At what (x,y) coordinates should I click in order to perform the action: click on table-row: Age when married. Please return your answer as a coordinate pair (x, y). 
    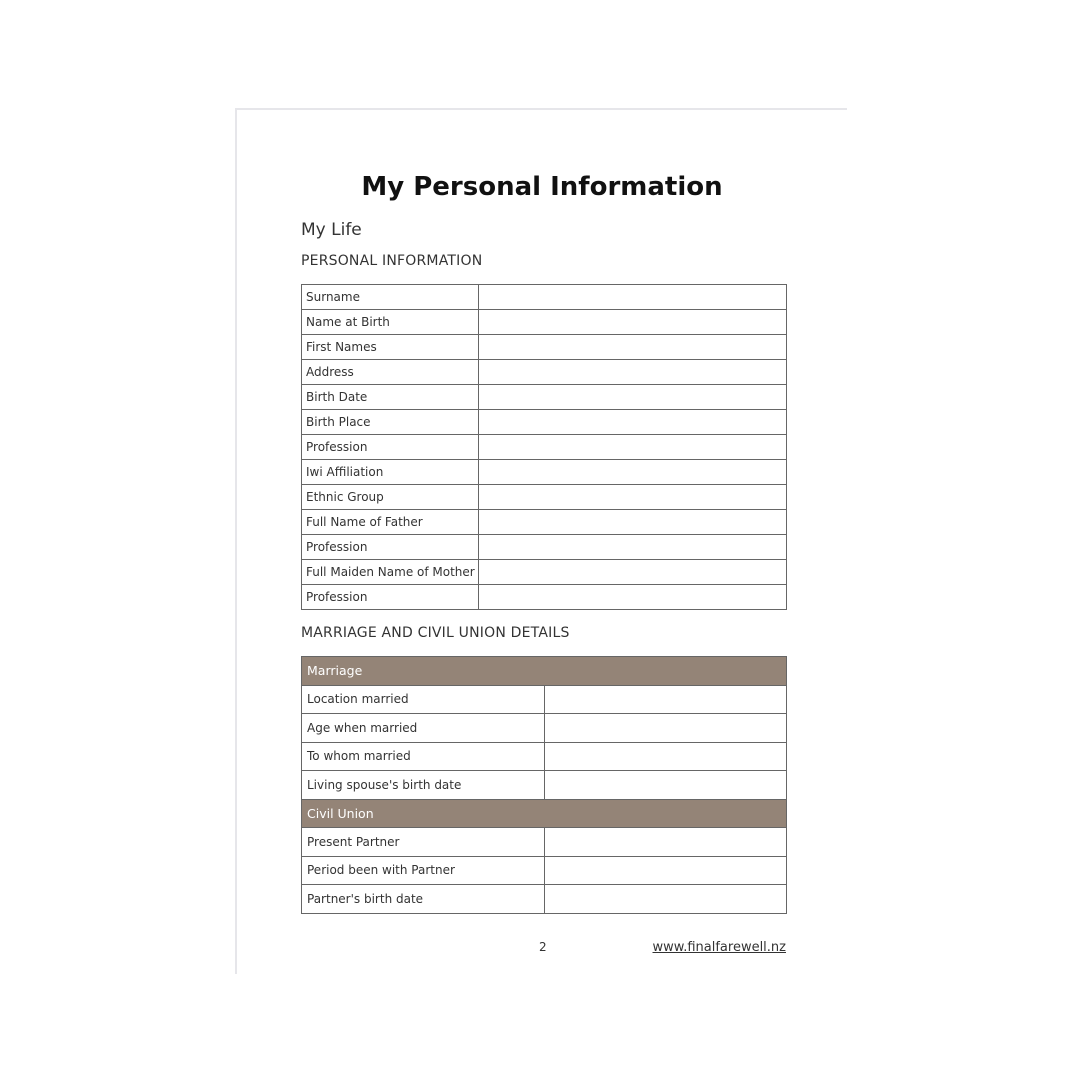
    Looking at the image, I should click on (544, 728).